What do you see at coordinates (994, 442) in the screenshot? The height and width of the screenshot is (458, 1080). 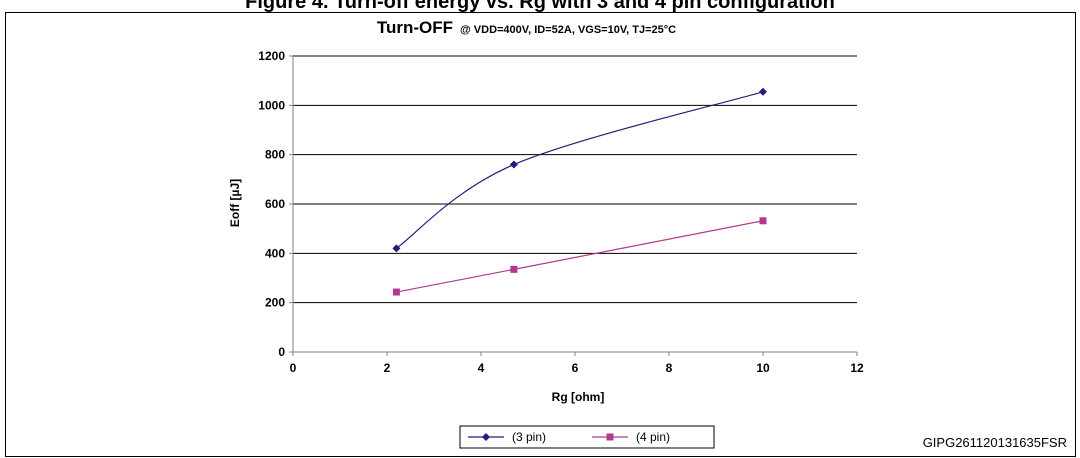 I see `figure-code: GIPG261120131635FSR` at bounding box center [994, 442].